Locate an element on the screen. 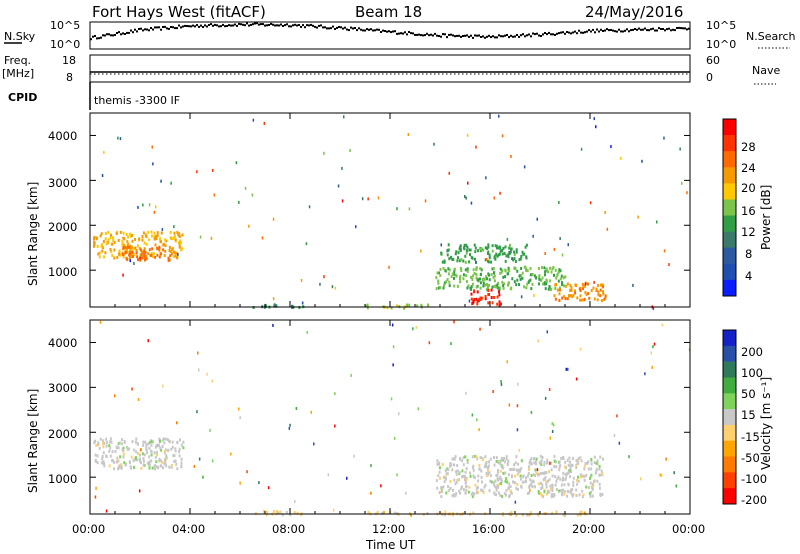 Image resolution: width=800 pixels, height=554 pixels. vel-ytick-3000: 3000 is located at coordinates (62, 388).